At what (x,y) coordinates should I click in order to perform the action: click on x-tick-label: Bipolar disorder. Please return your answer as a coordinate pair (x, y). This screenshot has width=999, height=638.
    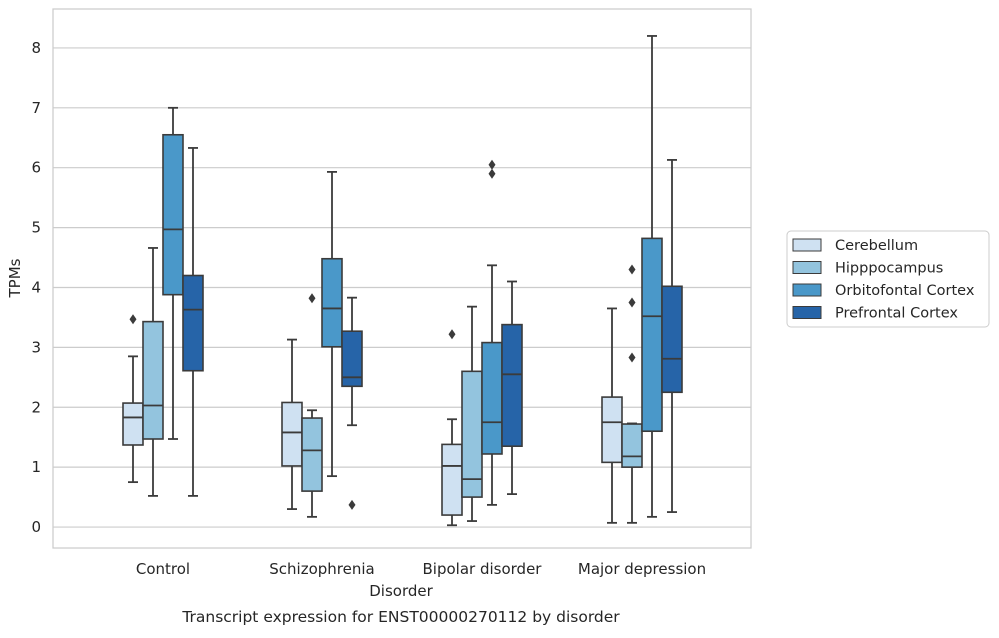
    Looking at the image, I should click on (483, 569).